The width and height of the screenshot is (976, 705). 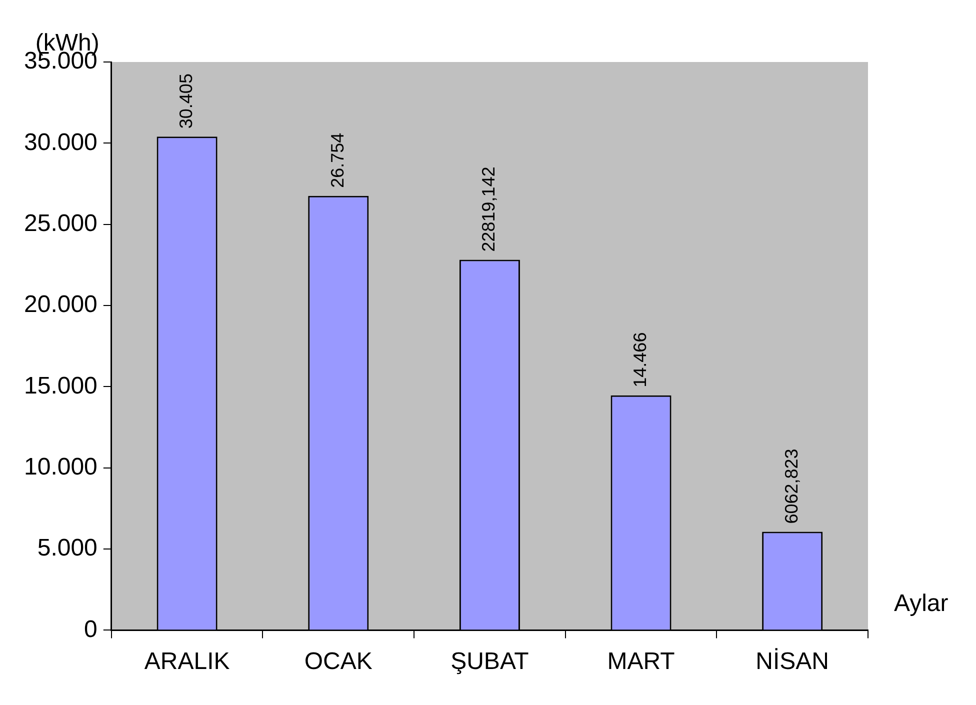 I want to click on data-label: 22819,142, so click(x=488, y=209).